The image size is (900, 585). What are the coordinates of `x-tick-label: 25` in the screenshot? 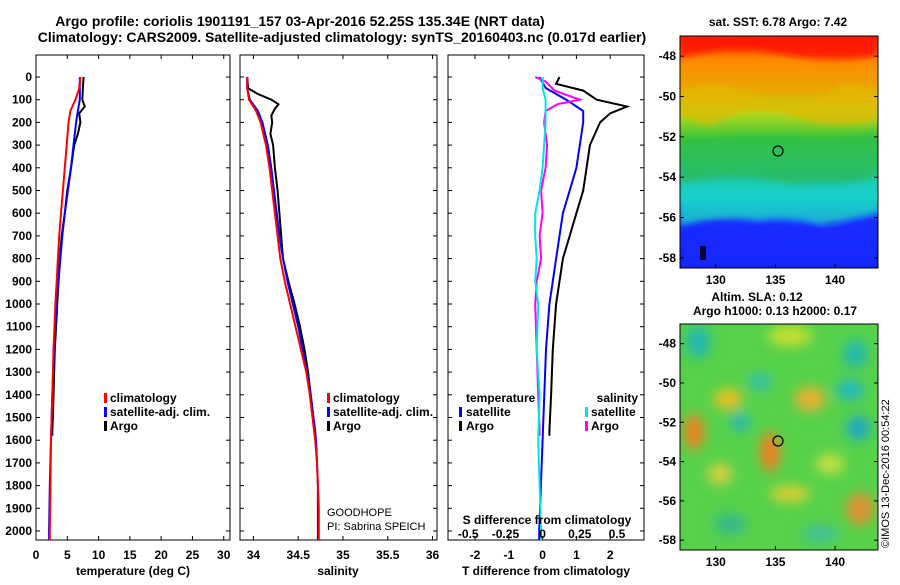 It's located at (193, 555).